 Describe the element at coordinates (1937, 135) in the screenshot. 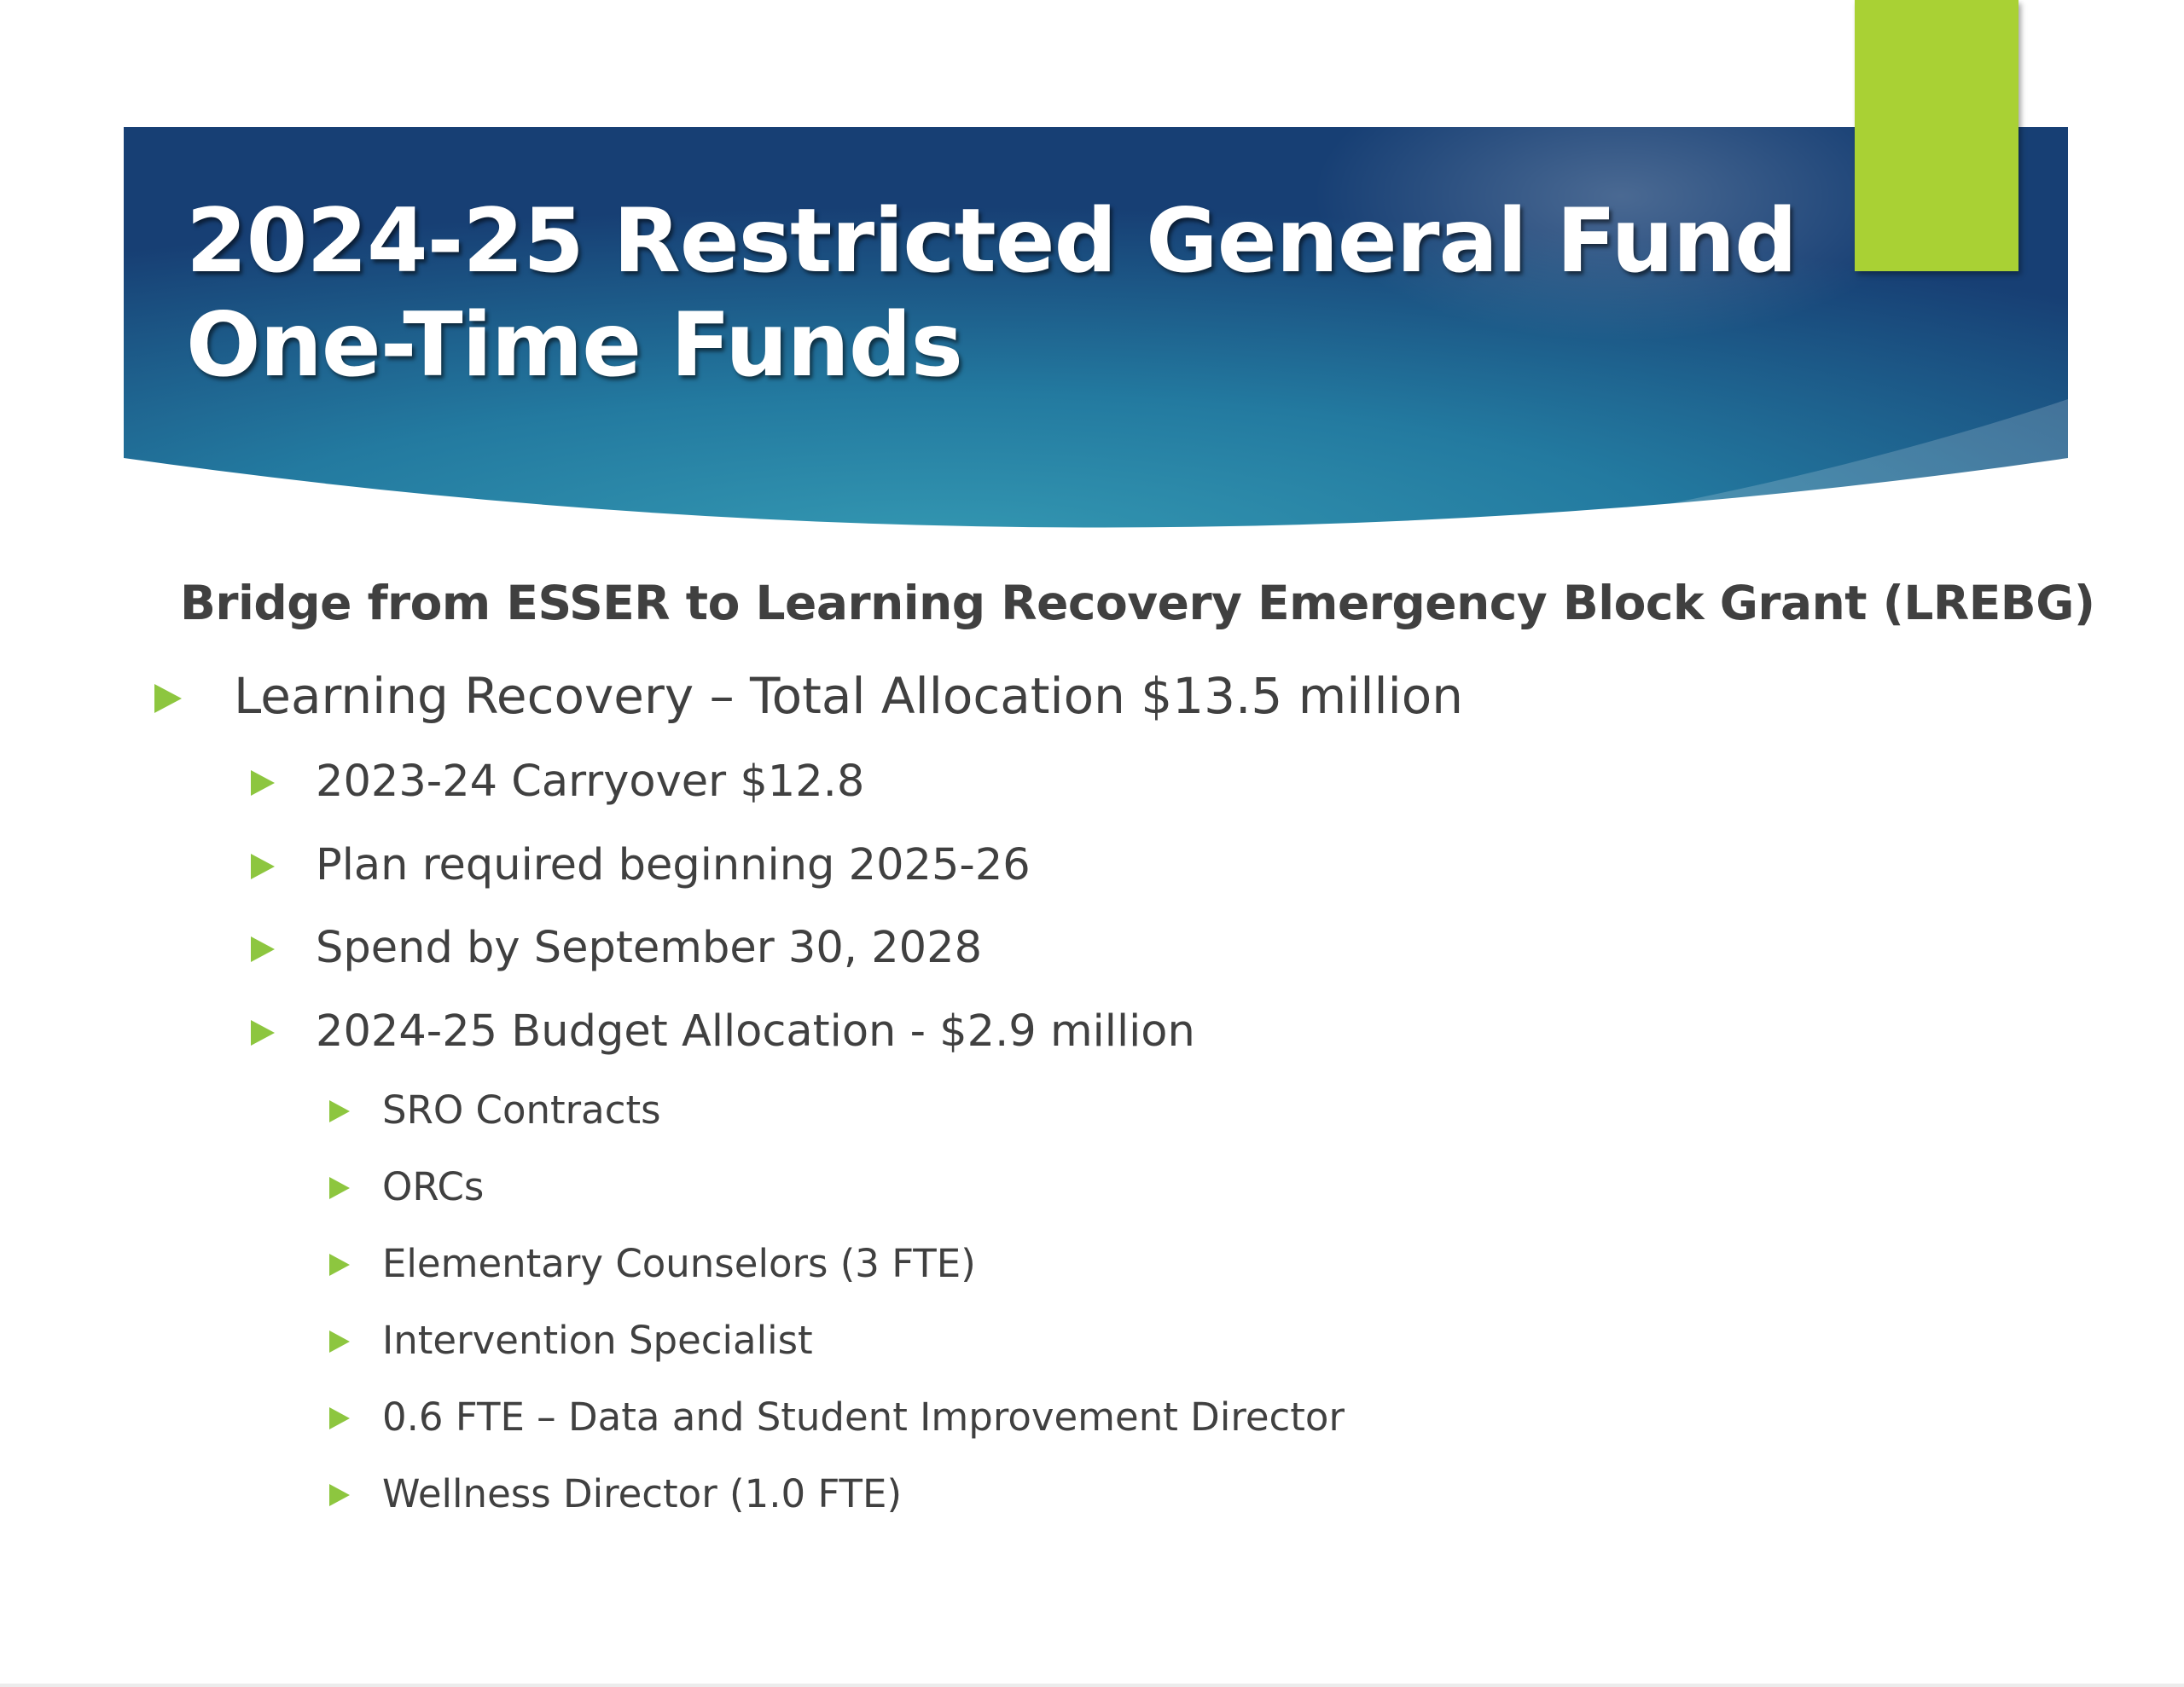

I see `accent-rectangle` at that location.